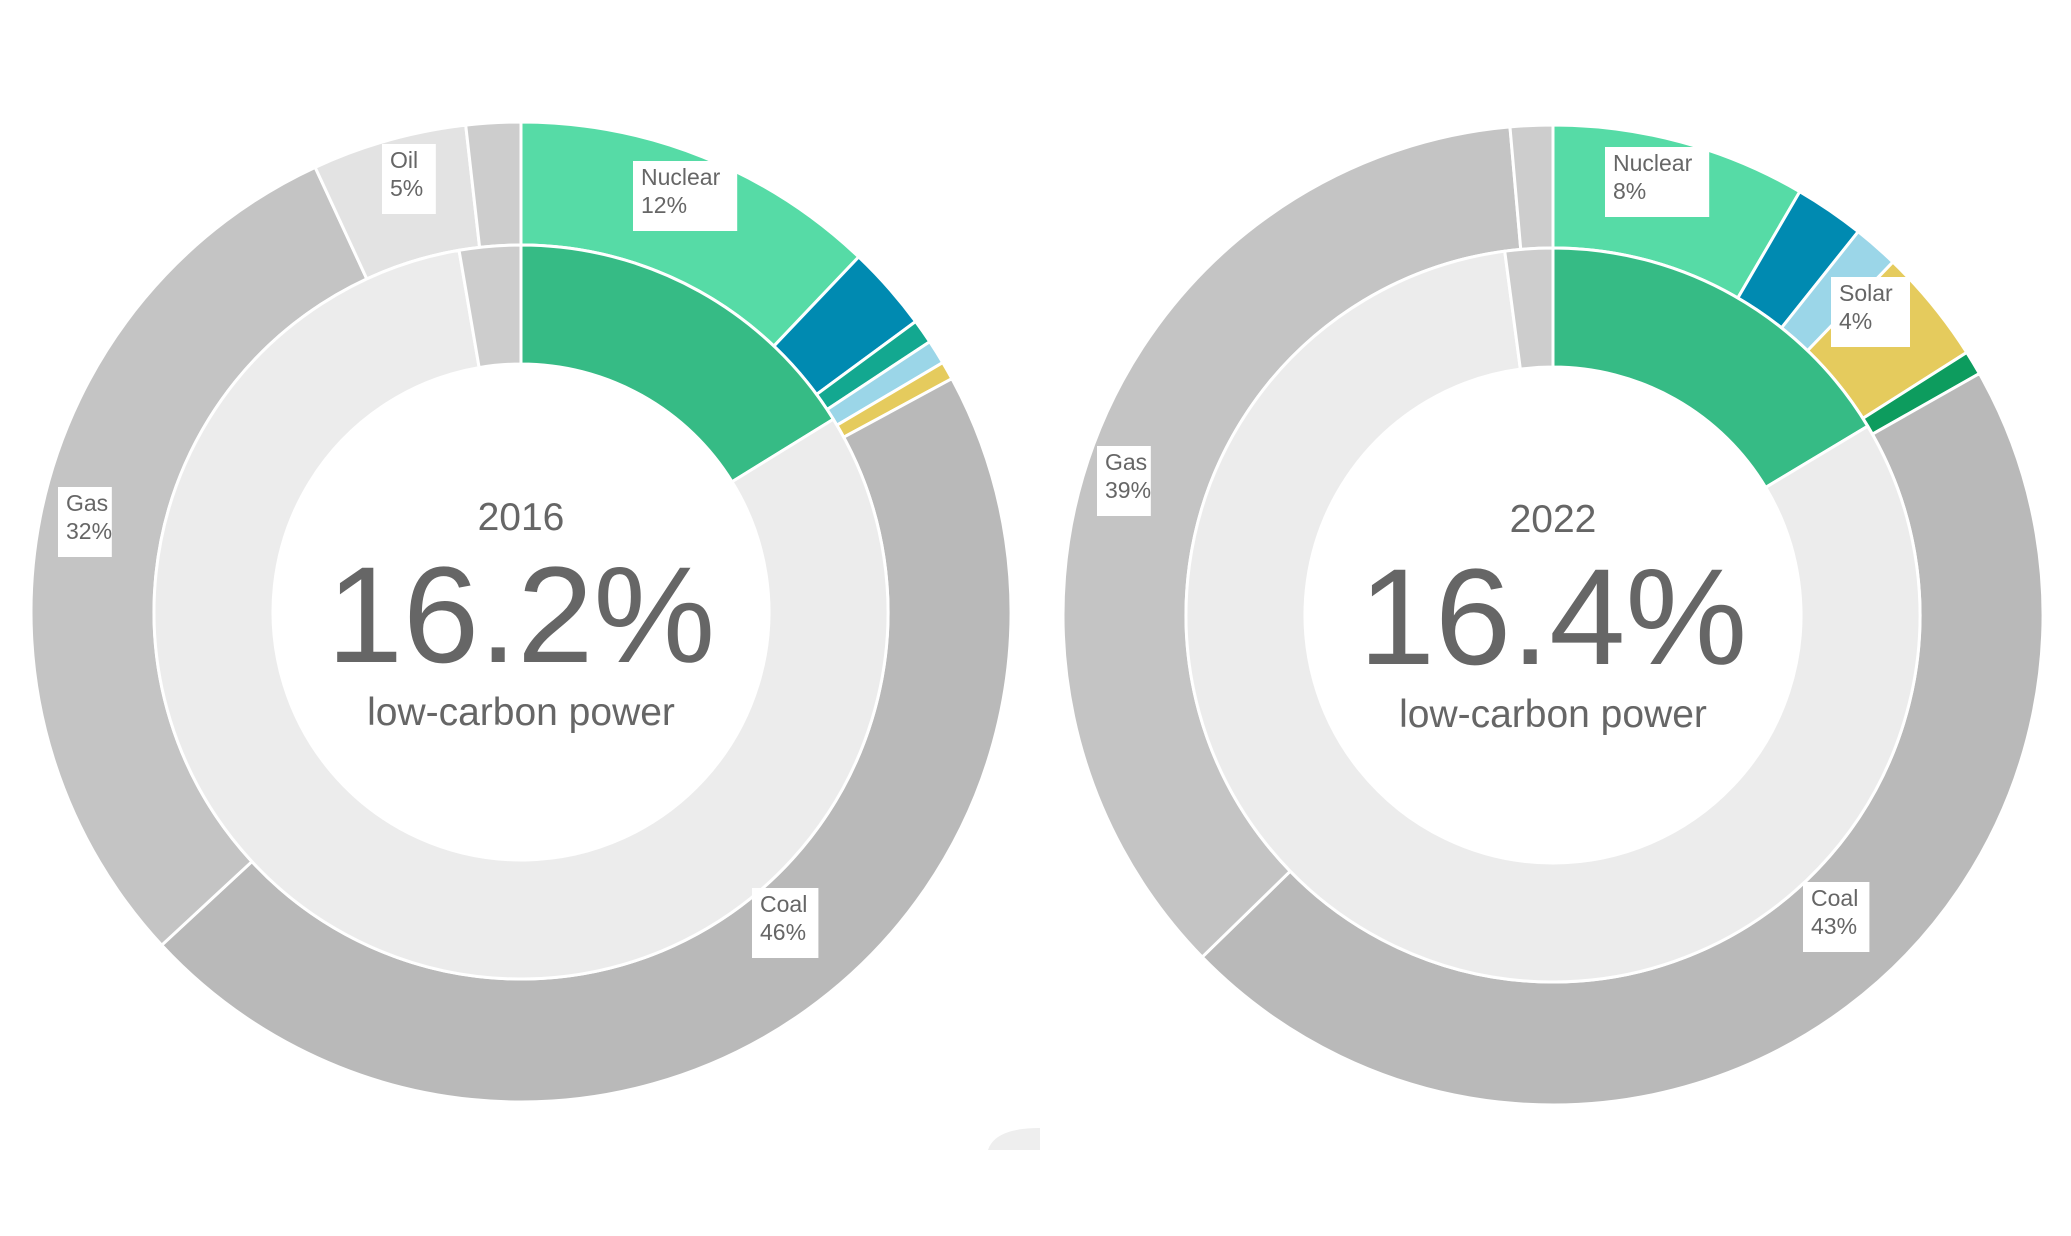 Image resolution: width=2071 pixels, height=1236 pixels. What do you see at coordinates (1014, 1139) in the screenshot?
I see `partial-control-fragment` at bounding box center [1014, 1139].